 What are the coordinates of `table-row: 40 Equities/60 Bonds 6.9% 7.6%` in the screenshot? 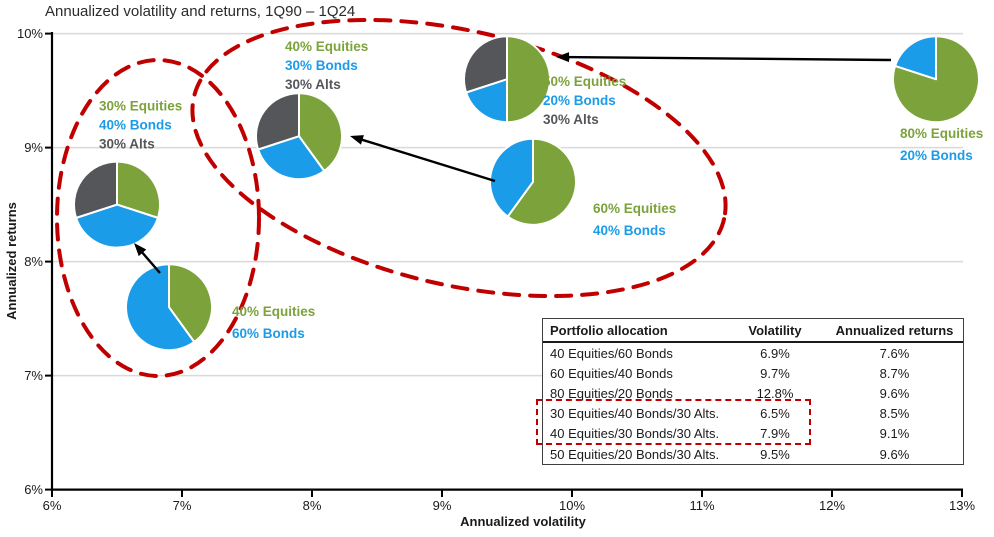 It's located at (753, 353).